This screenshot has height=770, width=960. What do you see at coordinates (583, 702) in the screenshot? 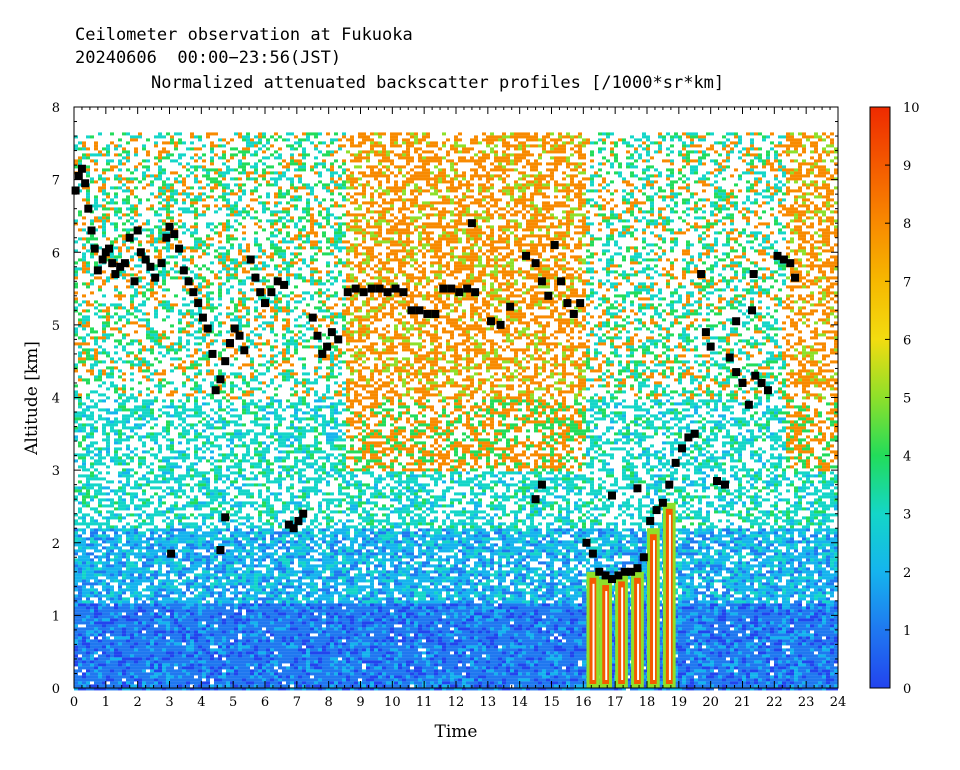
I see `x-tick-label-16: 16` at bounding box center [583, 702].